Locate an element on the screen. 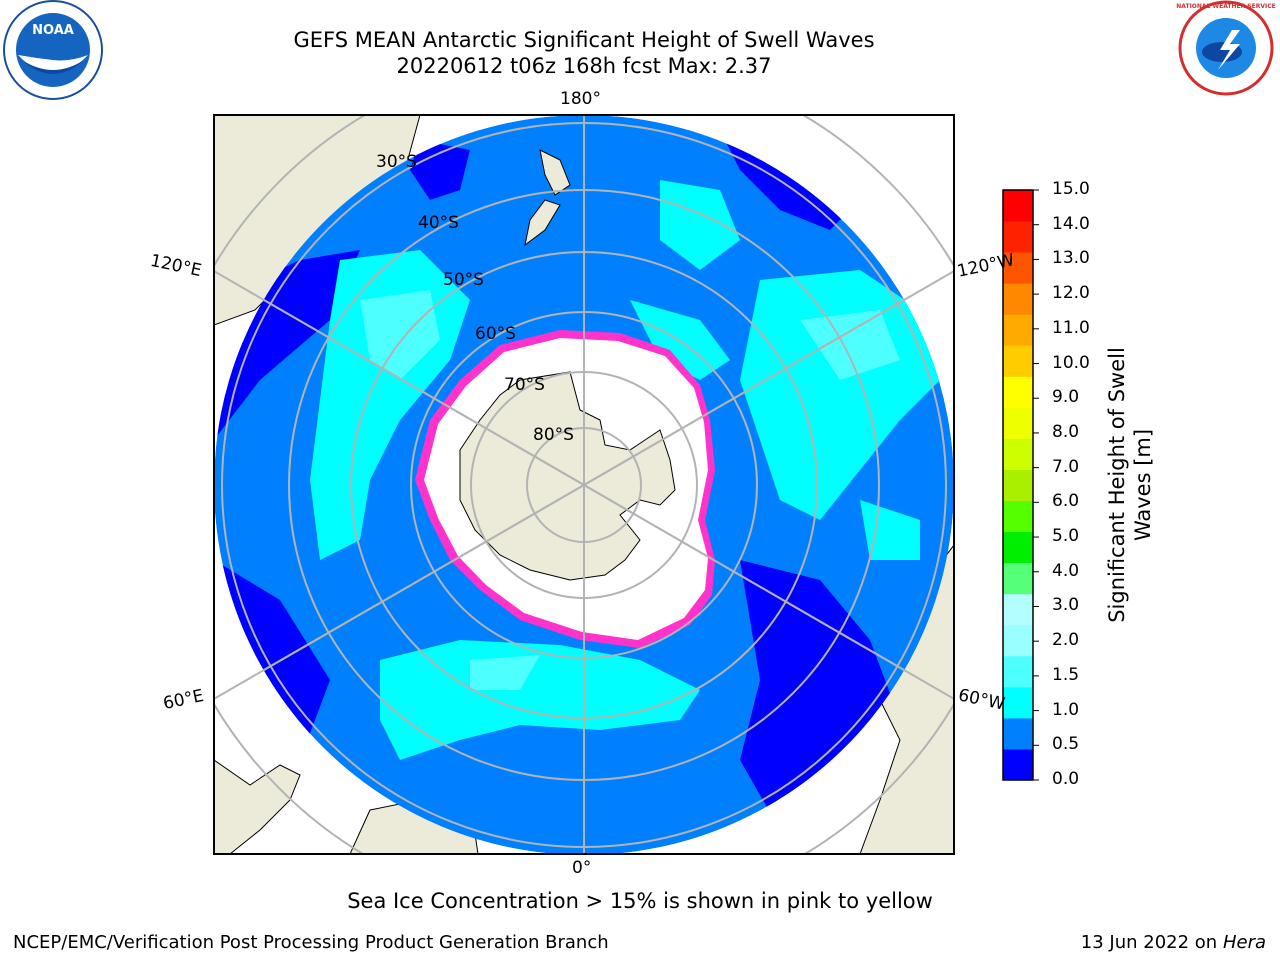 The height and width of the screenshot is (960, 1280). lat-label-60s: 60°S is located at coordinates (495, 334).